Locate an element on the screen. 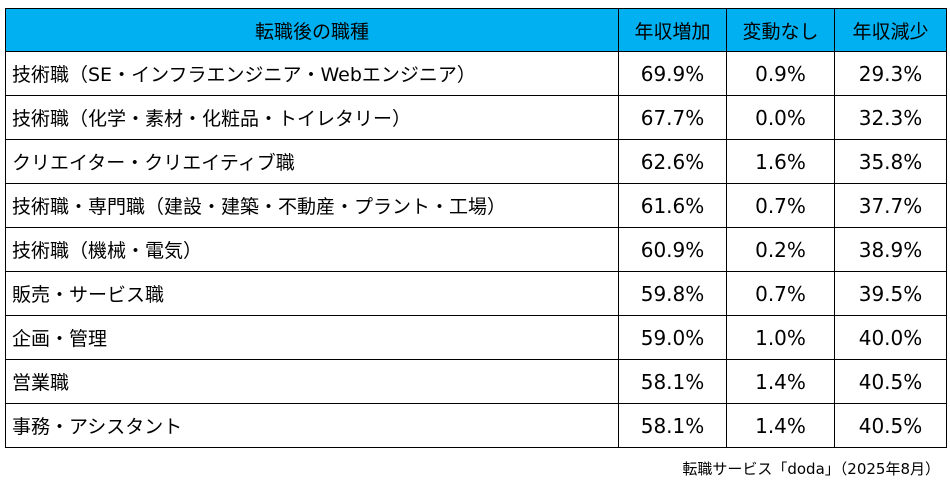 The width and height of the screenshot is (950, 486). table-row: 企画・管理 59.0% 1.0% 40.0% is located at coordinates (476, 337).